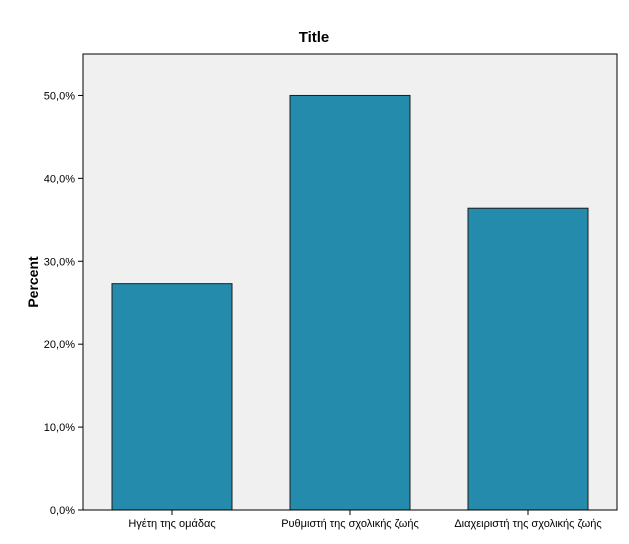 The height and width of the screenshot is (544, 629). I want to click on y-tick-label-4: 40,0%, so click(59, 179).